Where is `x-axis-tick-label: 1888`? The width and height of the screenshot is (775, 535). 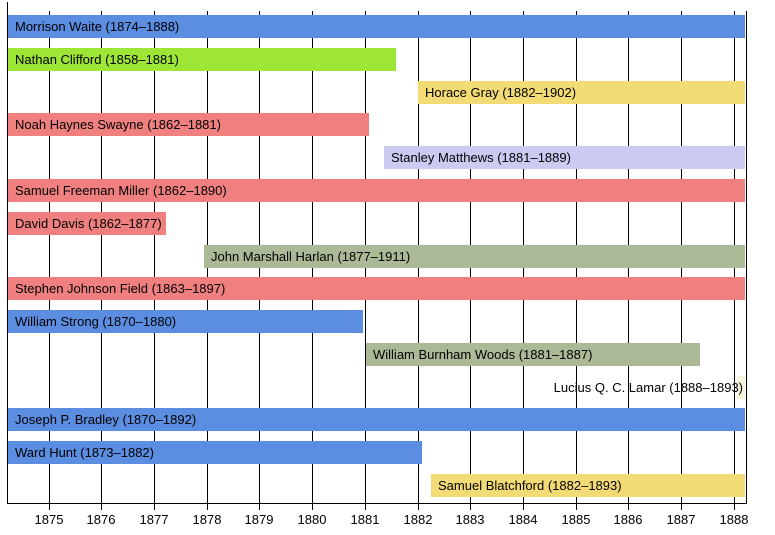 x-axis-tick-label: 1888 is located at coordinates (734, 519).